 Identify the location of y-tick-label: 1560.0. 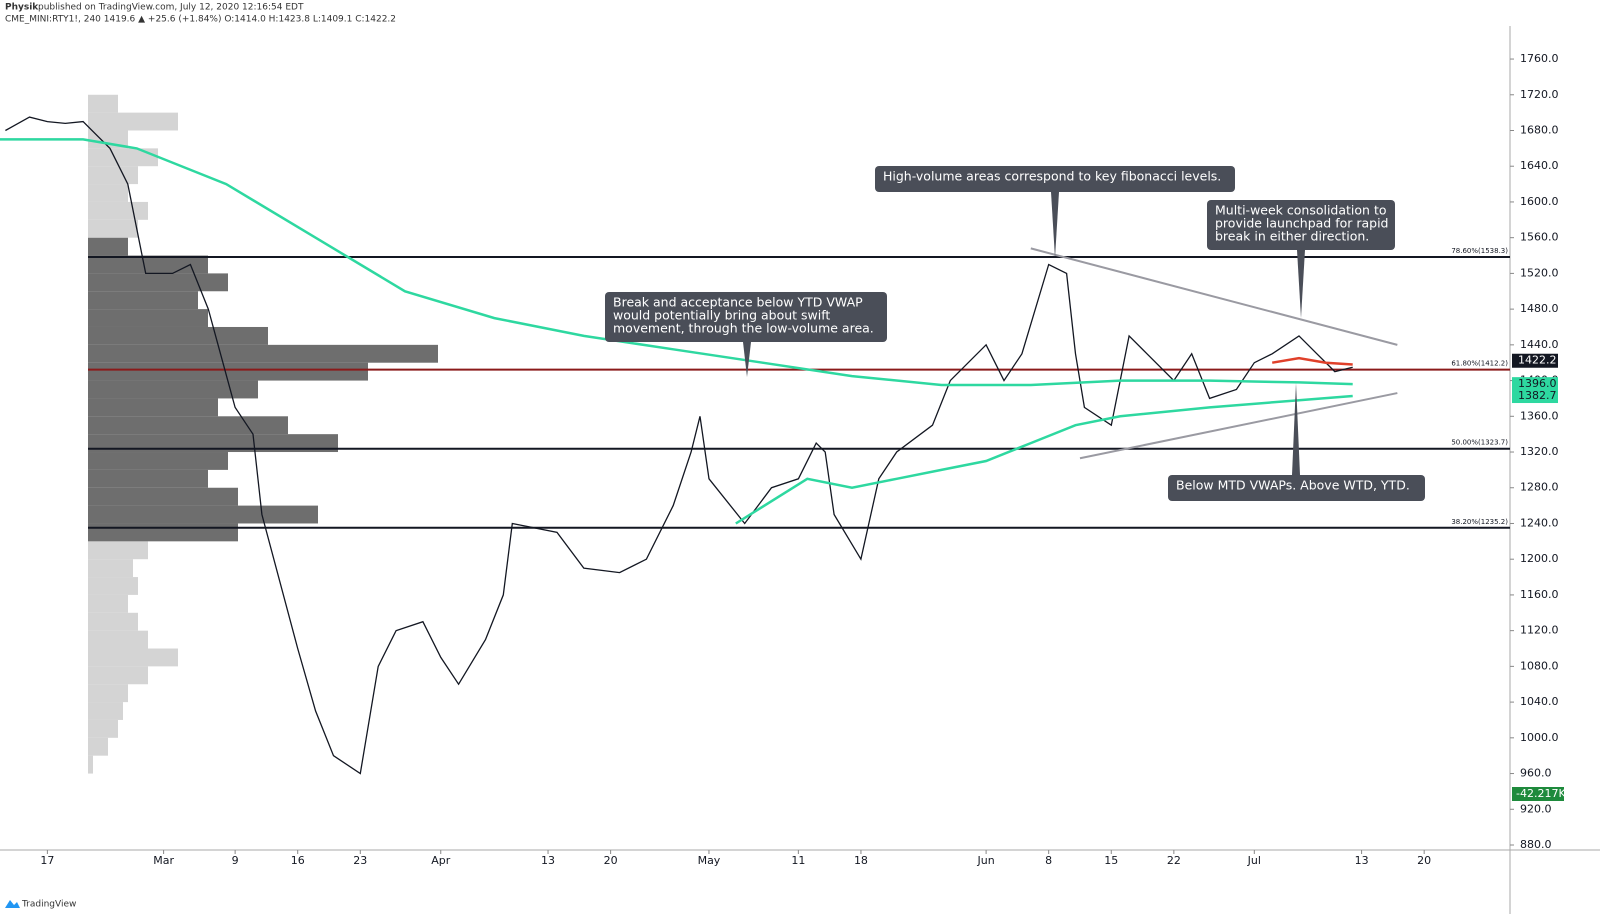
(1539, 237).